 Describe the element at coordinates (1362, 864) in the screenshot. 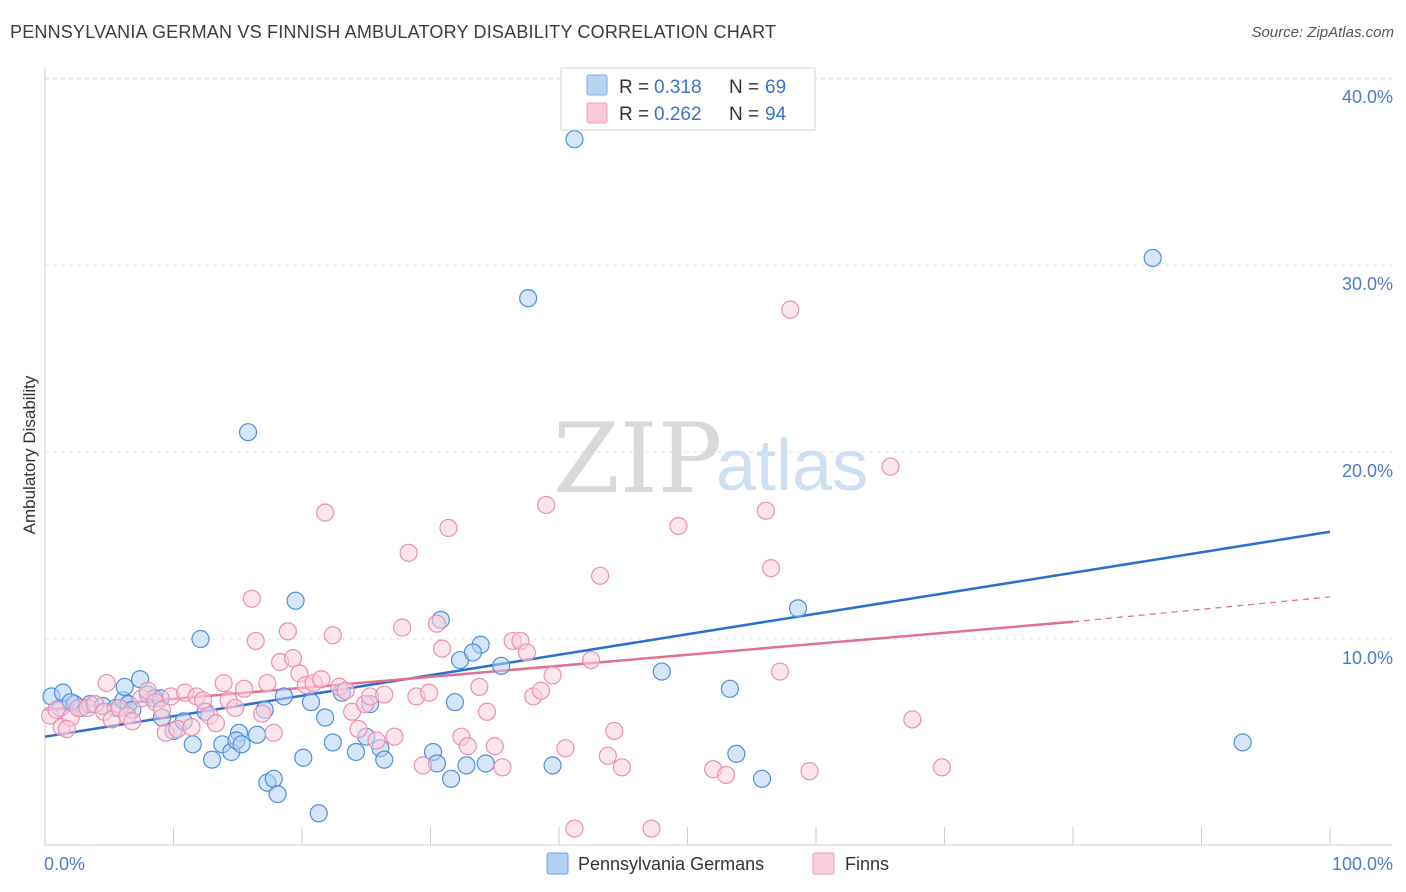

I see `x-tick-label-1: 100.0%` at that location.